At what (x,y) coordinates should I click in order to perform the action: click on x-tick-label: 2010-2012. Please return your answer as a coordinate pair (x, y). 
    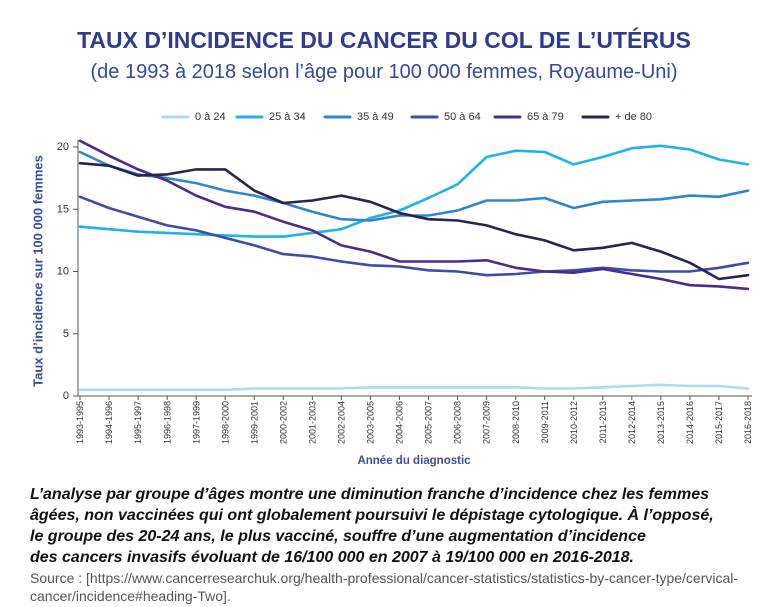
    Looking at the image, I should click on (574, 422).